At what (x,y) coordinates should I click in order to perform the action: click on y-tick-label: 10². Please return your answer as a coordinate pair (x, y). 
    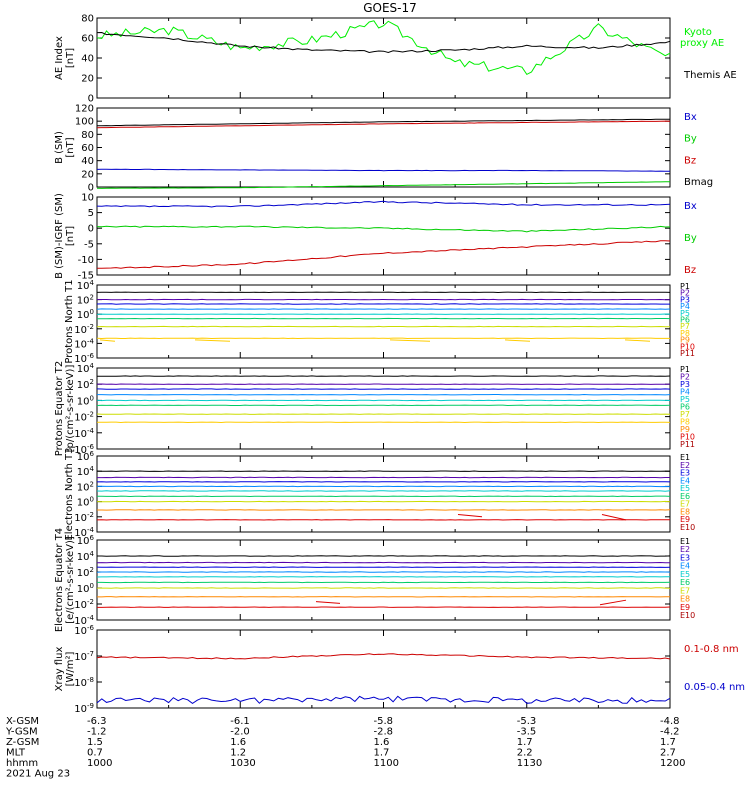
    Looking at the image, I should click on (85, 572).